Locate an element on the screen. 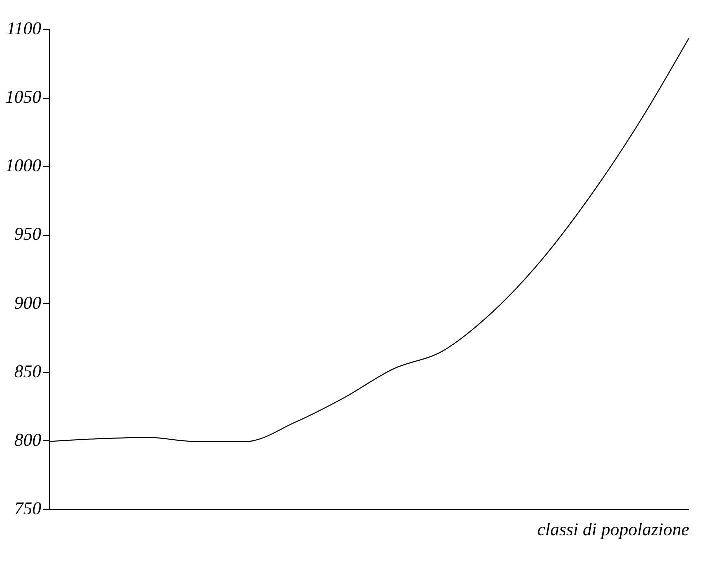 The height and width of the screenshot is (561, 727). y-tick-label: 1050 is located at coordinates (24, 97).